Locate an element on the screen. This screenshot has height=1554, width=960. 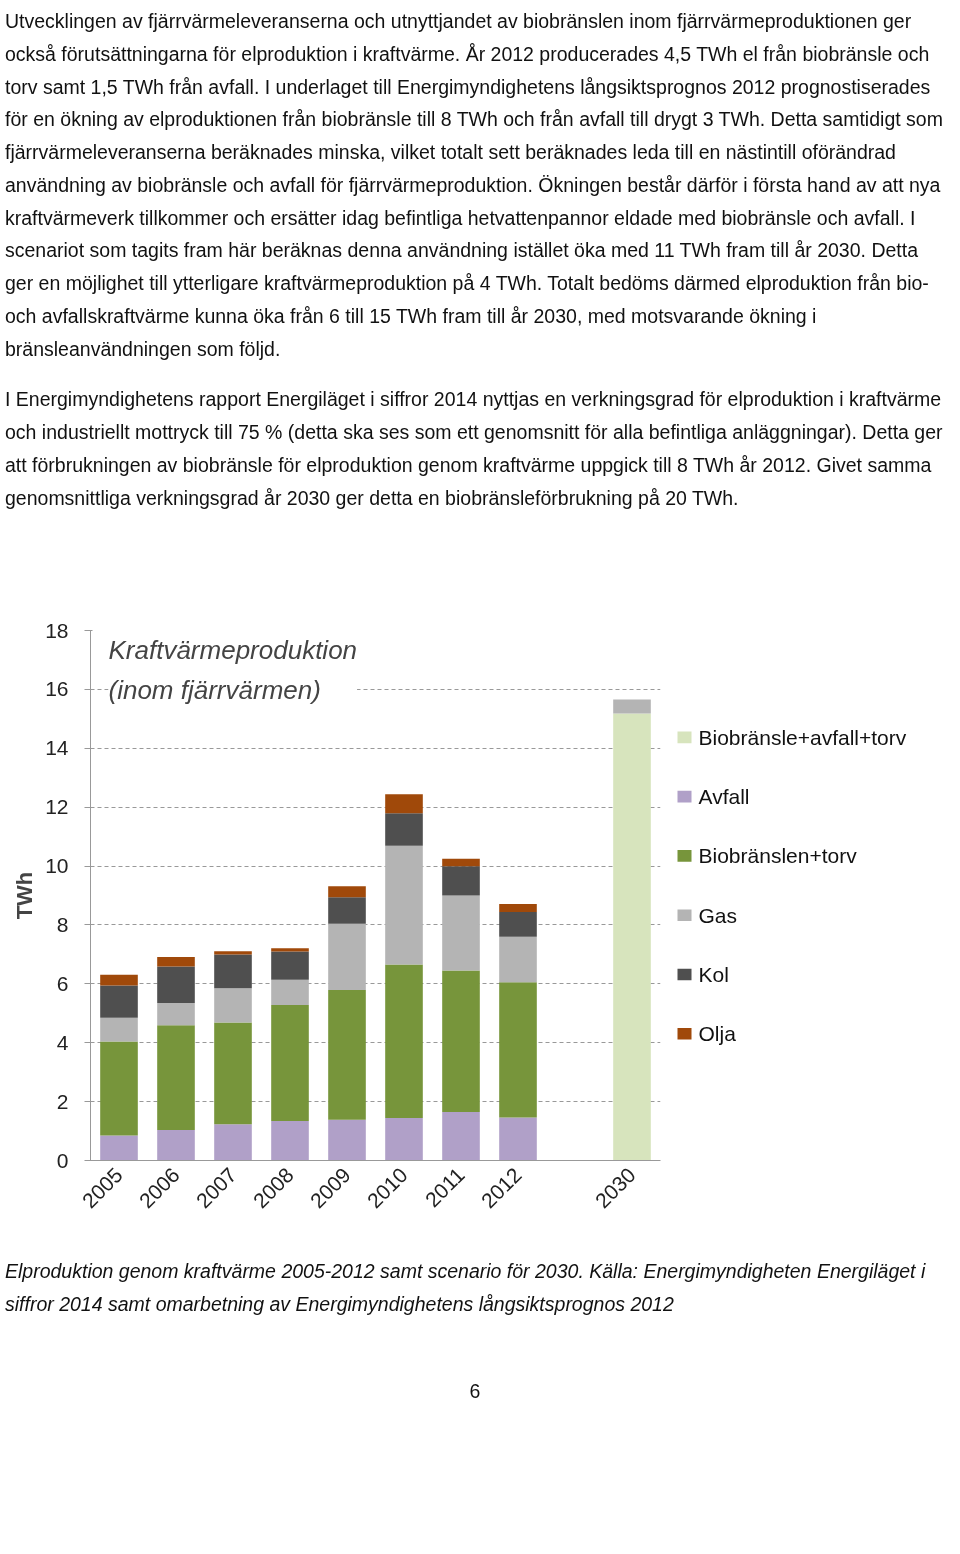
legend-label: Olja is located at coordinates (717, 1034).